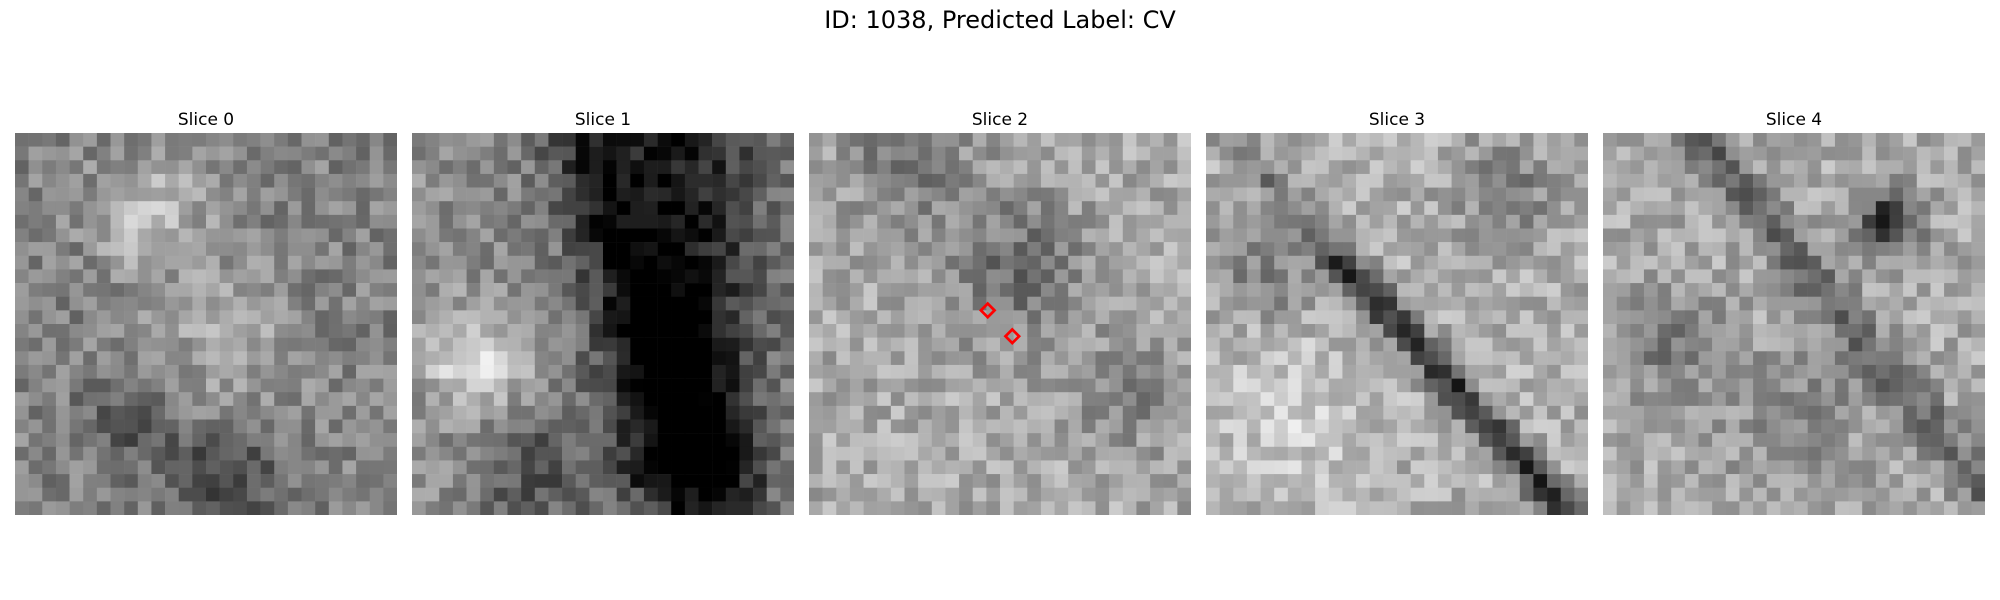  I want to click on slice-panel-3: Slice 3, so click(1397, 311).